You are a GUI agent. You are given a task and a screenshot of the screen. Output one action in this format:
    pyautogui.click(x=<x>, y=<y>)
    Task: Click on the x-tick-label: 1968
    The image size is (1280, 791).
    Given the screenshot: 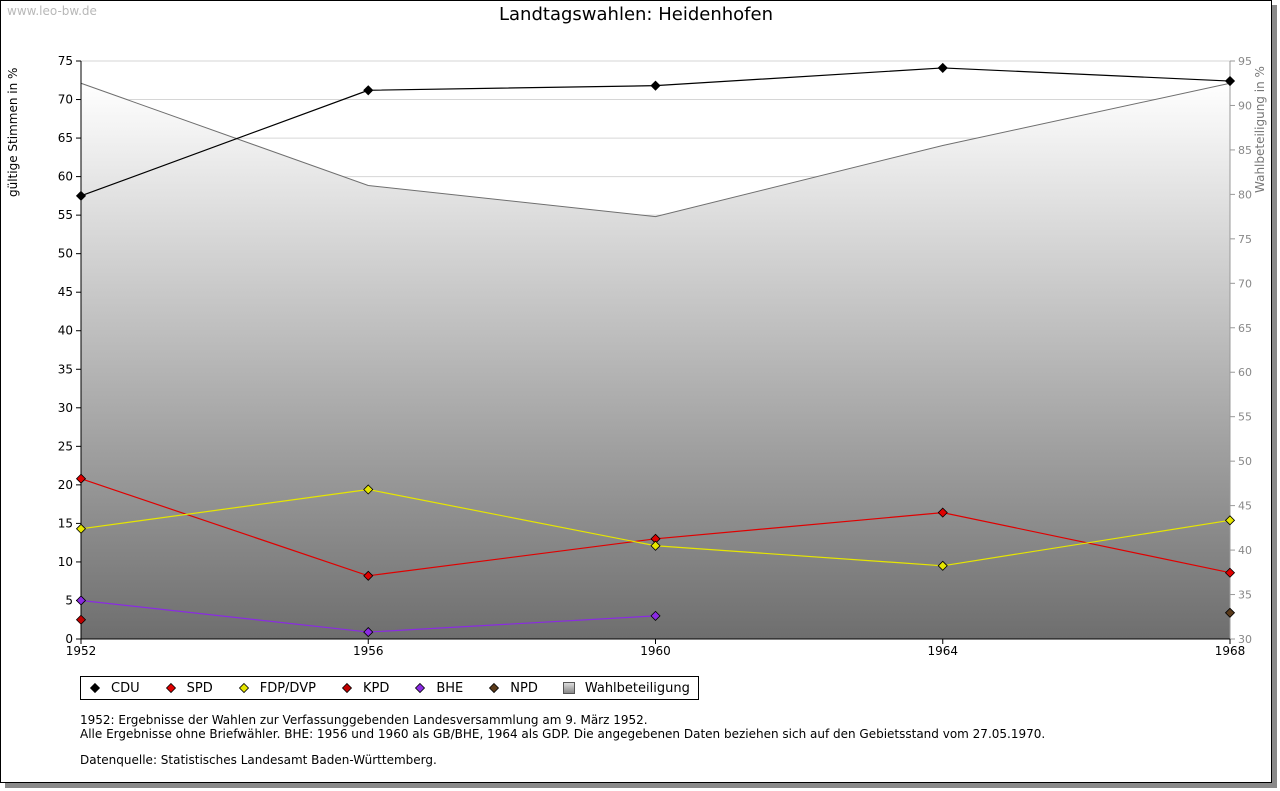 What is the action you would take?
    pyautogui.click(x=1230, y=651)
    